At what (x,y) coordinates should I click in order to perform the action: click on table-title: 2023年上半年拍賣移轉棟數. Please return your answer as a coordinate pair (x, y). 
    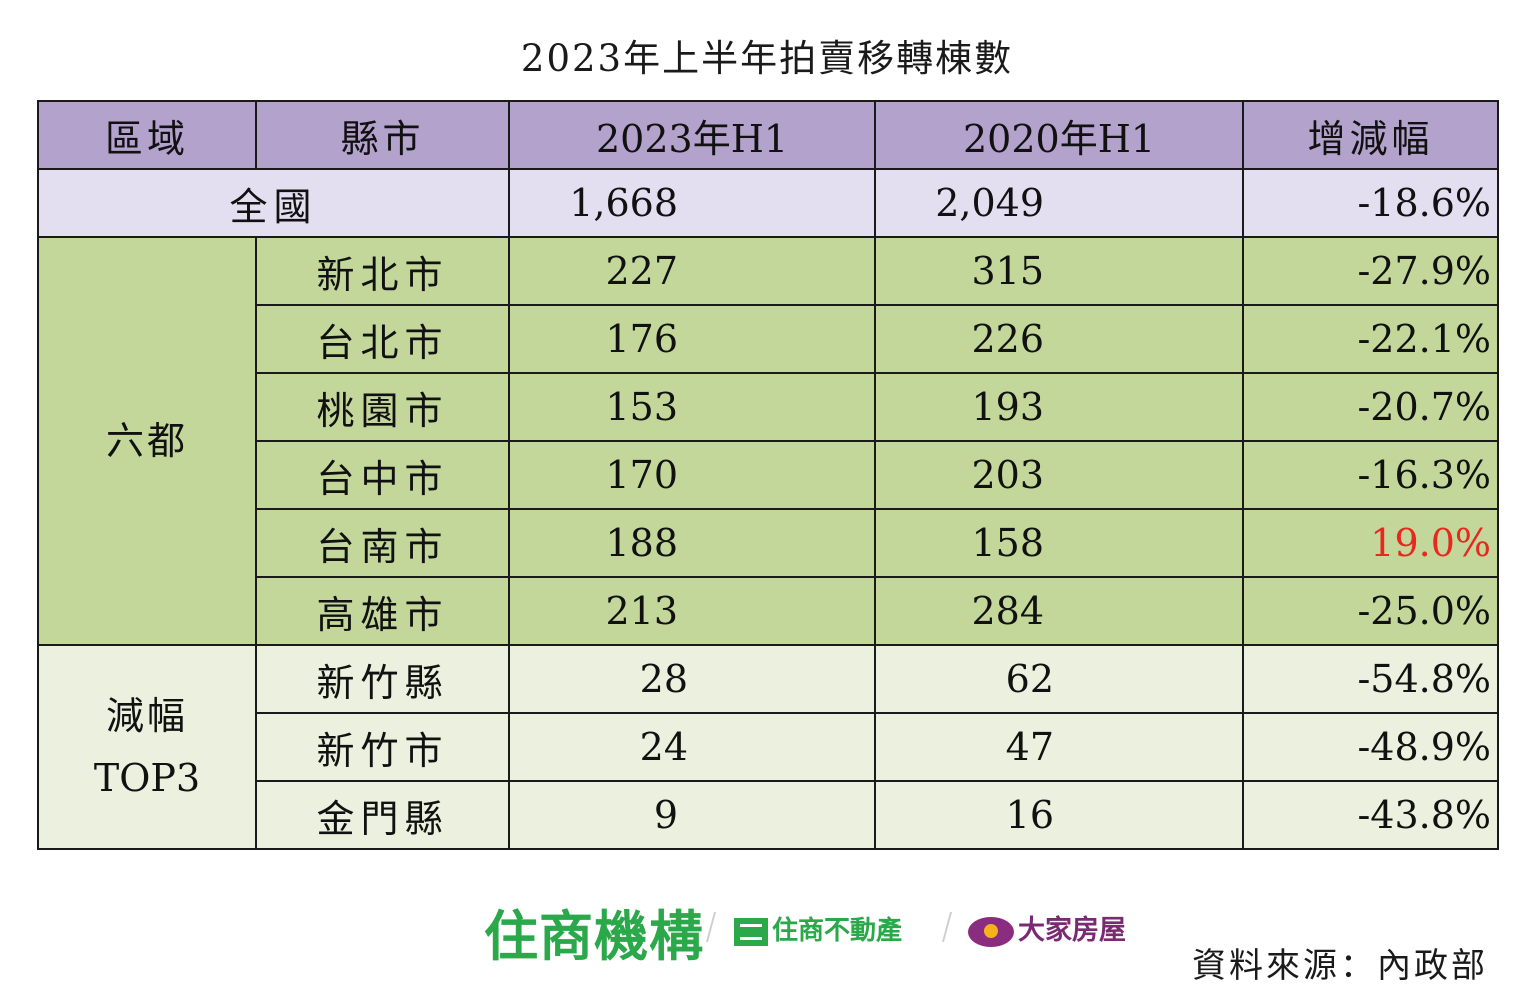
    Looking at the image, I should click on (767, 58).